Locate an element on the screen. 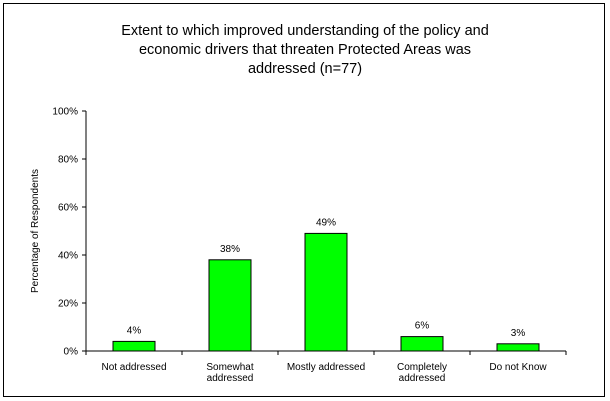  data-label: 3% is located at coordinates (518, 333).